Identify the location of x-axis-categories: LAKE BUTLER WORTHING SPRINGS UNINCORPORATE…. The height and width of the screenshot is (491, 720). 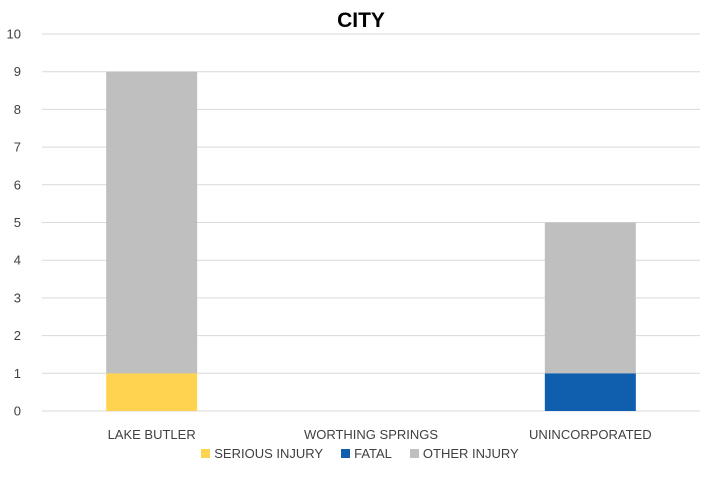
(380, 434).